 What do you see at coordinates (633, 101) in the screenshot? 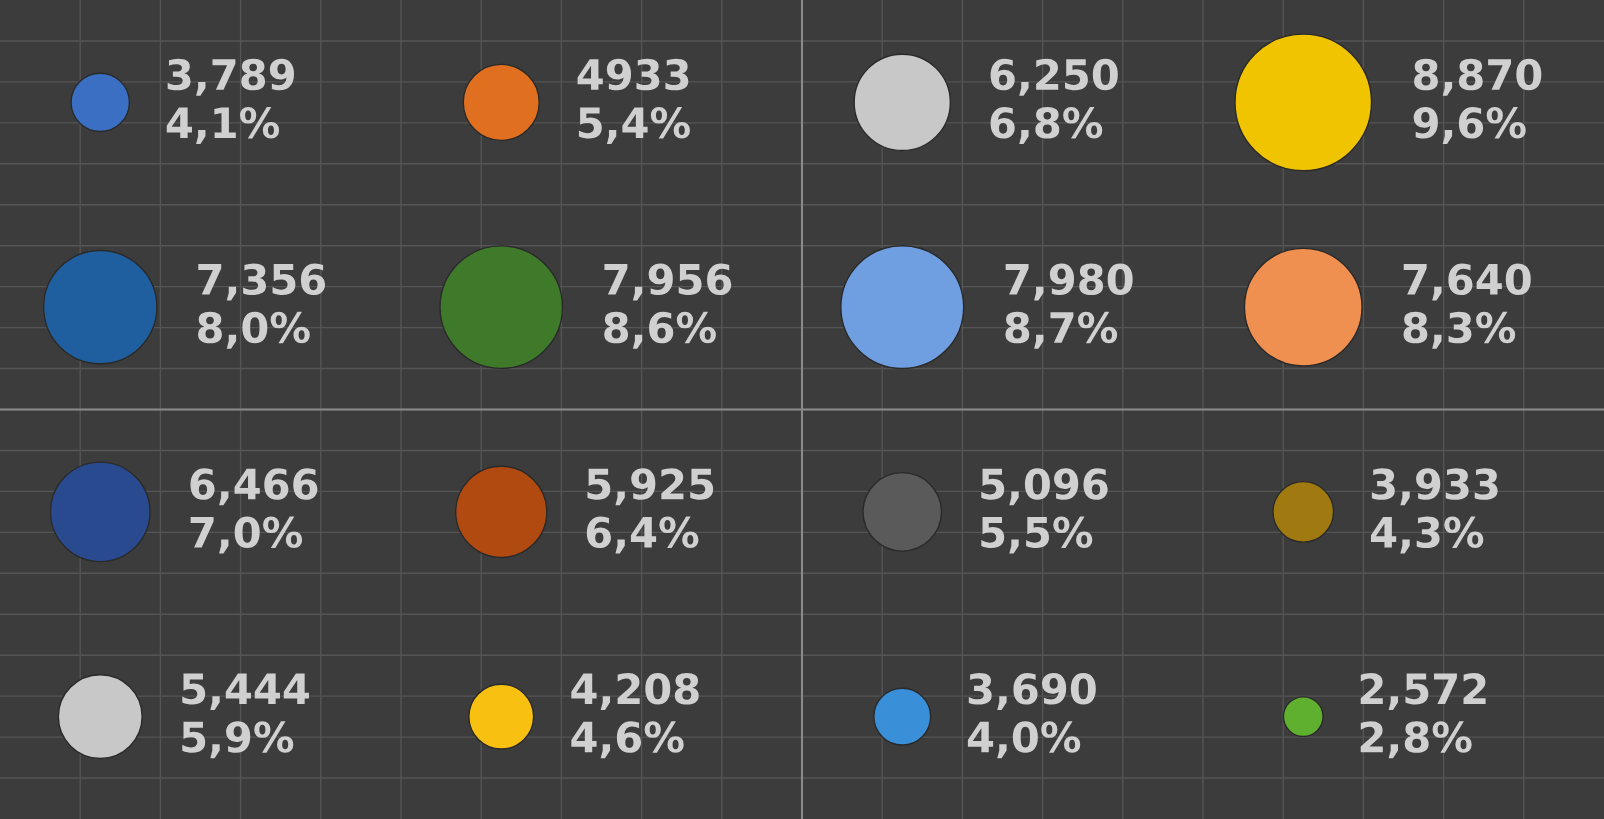
I see `data-label: 4933 5,4%` at bounding box center [633, 101].